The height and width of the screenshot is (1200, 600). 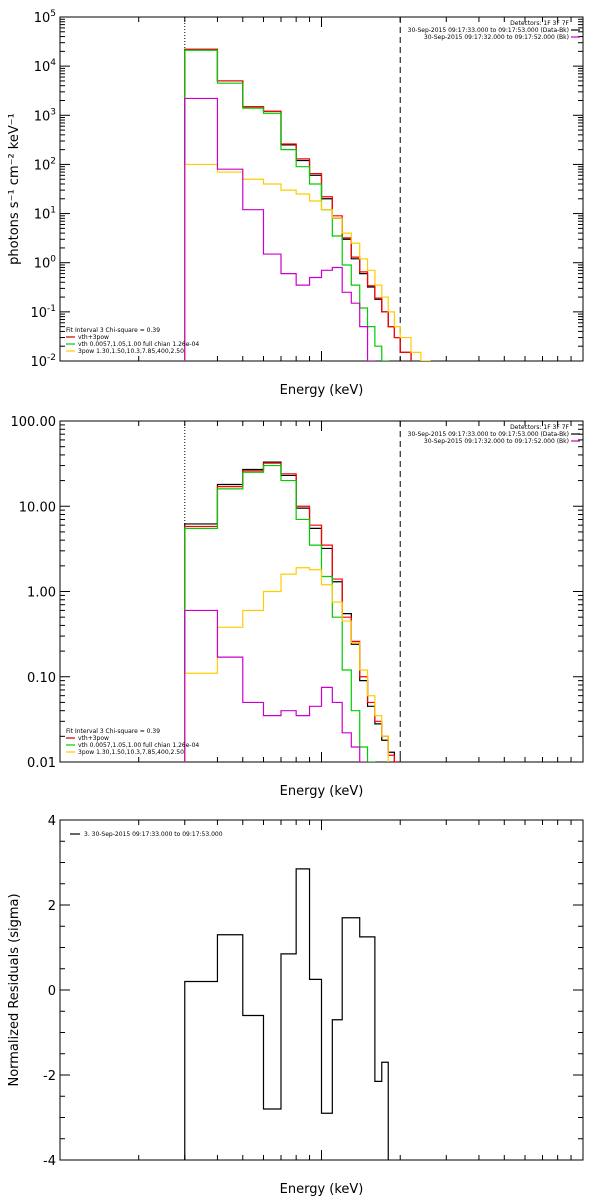 I want to click on y-tick-exponent: -1, so click(x=51, y=309).